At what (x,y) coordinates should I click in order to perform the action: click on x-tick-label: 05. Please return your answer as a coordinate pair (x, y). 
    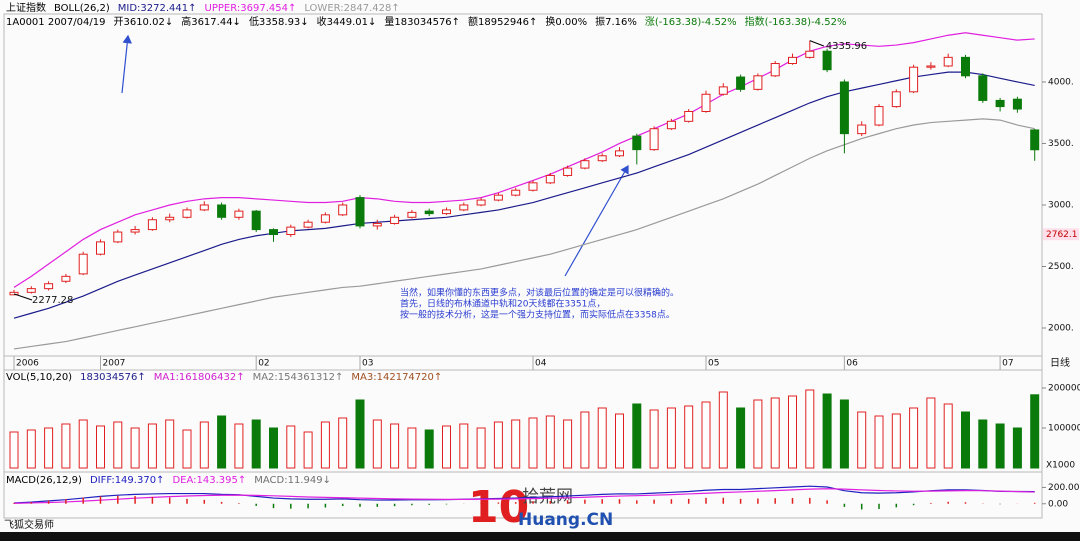
    Looking at the image, I should click on (713, 364).